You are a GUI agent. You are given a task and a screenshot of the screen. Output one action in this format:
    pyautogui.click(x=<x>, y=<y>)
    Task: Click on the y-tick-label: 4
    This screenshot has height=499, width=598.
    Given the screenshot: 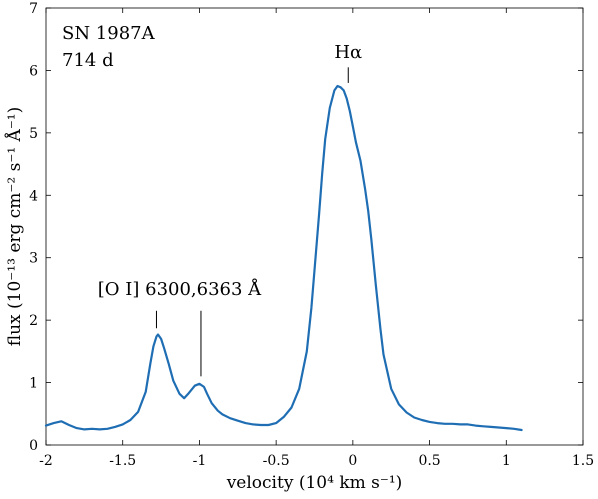 What is the action you would take?
    pyautogui.click(x=33, y=196)
    